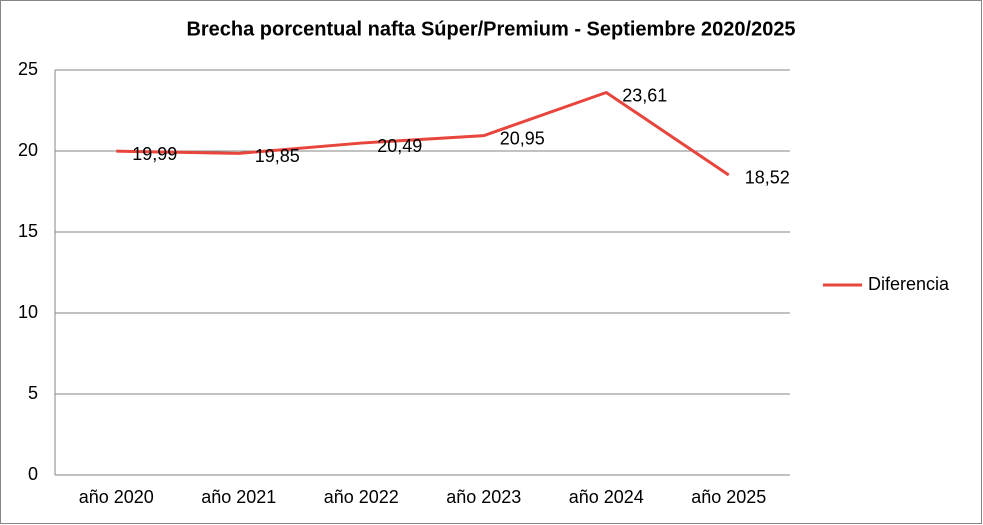  What do you see at coordinates (28, 312) in the screenshot?
I see `y-tick-label: 10` at bounding box center [28, 312].